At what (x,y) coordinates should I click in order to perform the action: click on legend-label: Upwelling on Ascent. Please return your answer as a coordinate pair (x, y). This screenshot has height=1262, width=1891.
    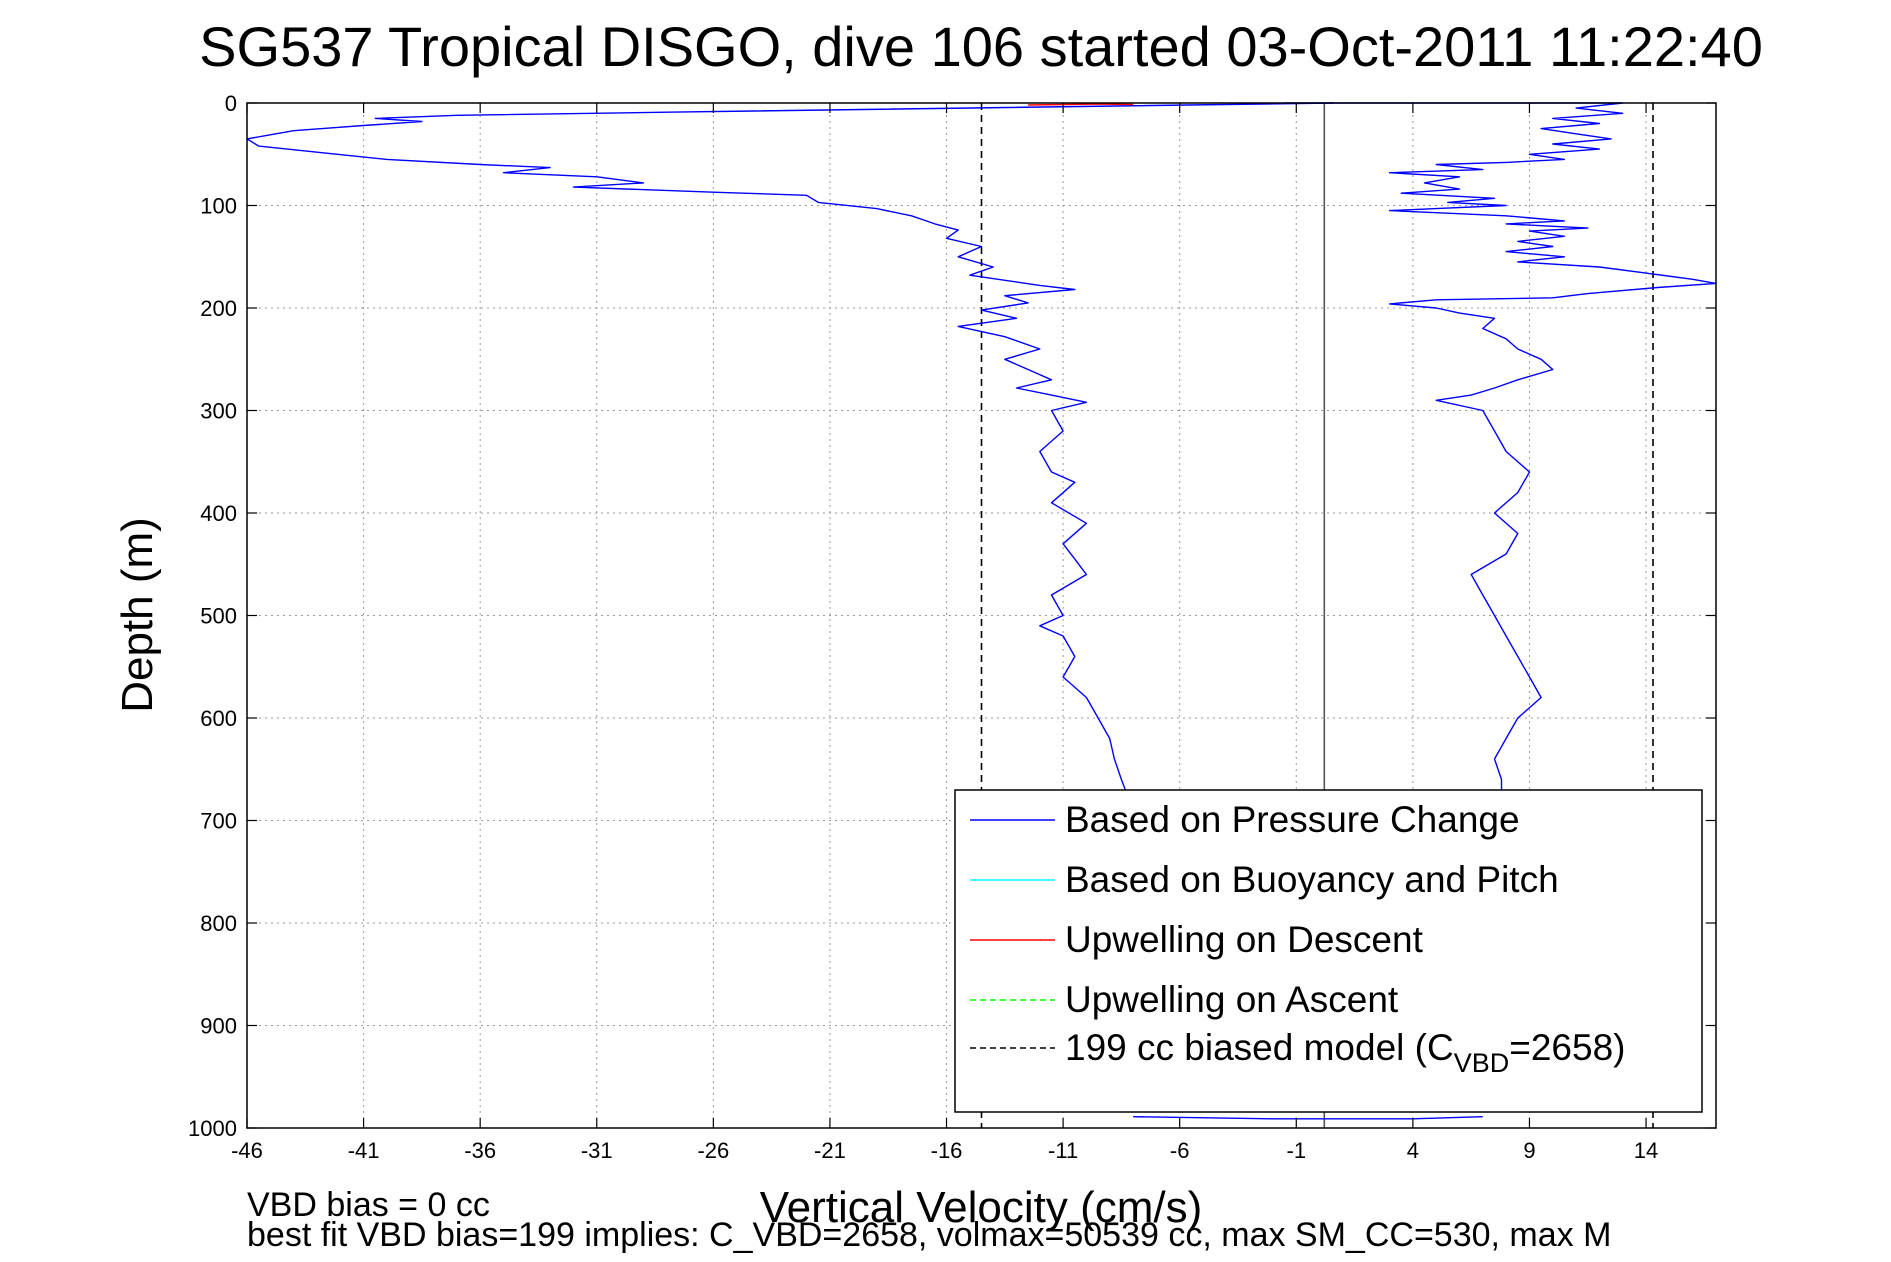
    Looking at the image, I should click on (1232, 999).